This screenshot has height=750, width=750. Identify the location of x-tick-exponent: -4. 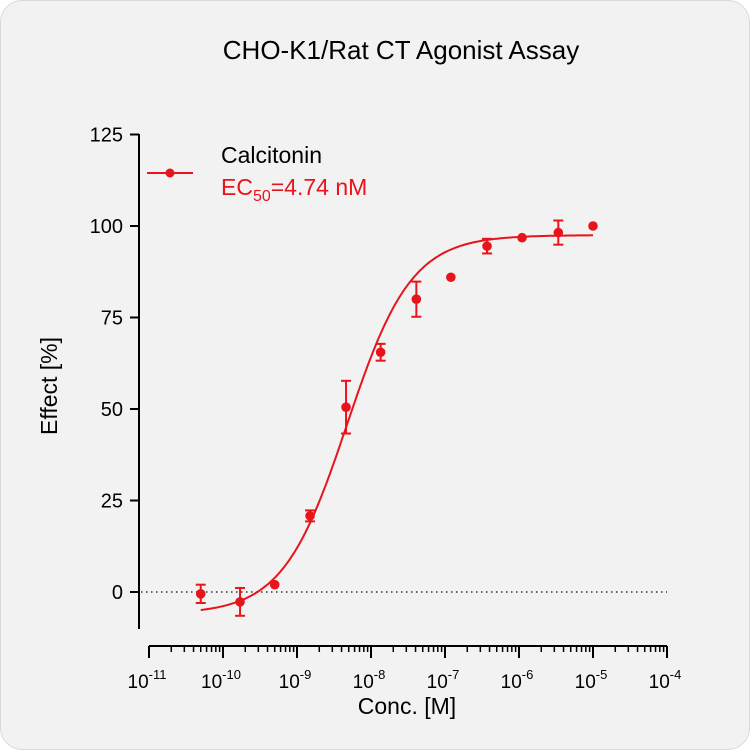
(676, 674).